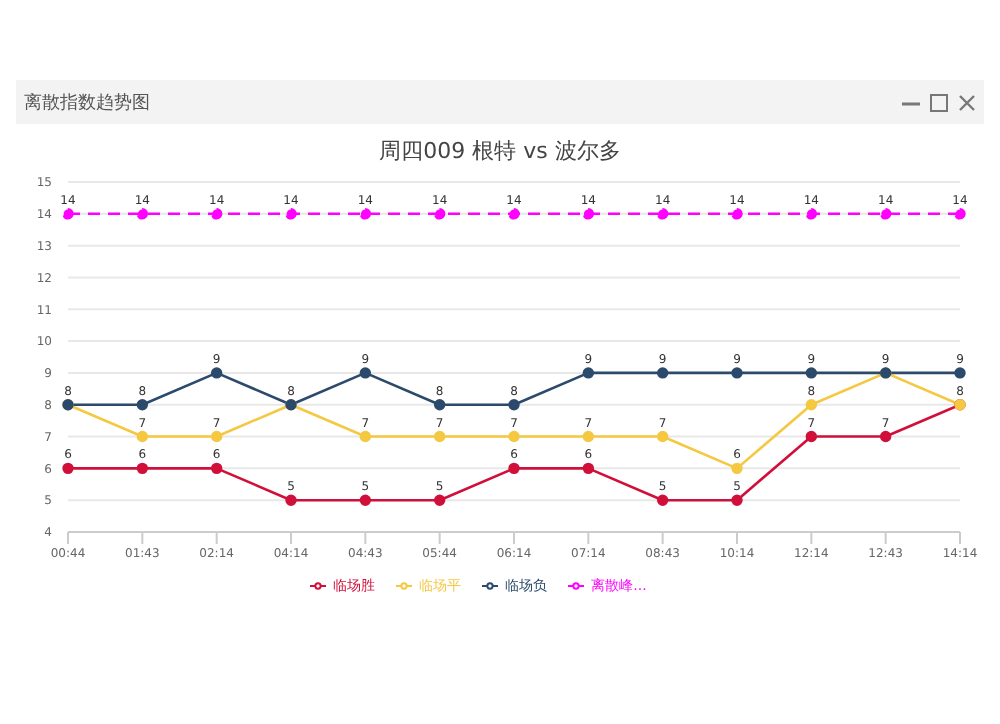  I want to click on text: 离散指数趋势图, so click(87, 103).